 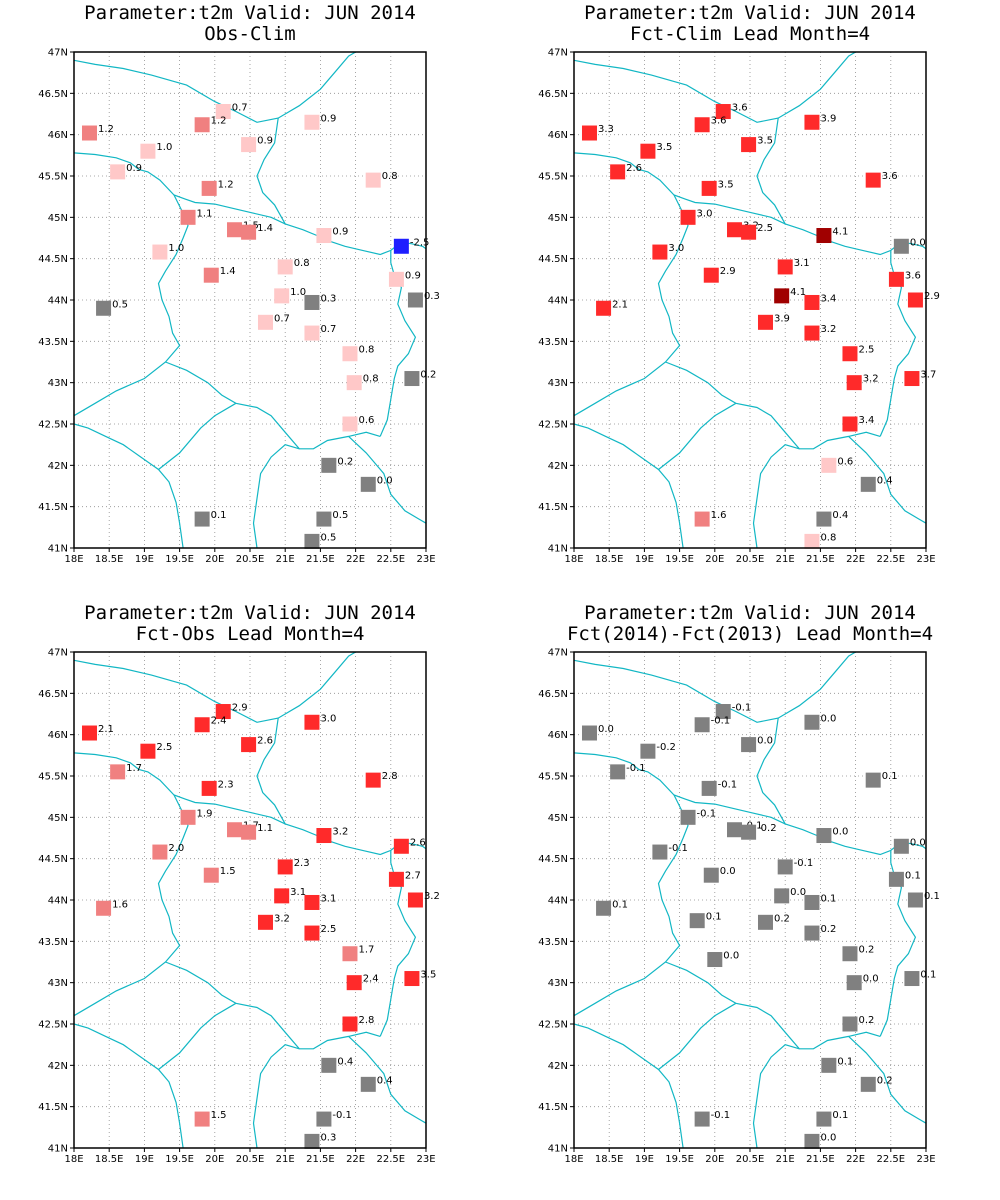 What do you see at coordinates (782, 318) in the screenshot?
I see `station-value-label: 3.9` at bounding box center [782, 318].